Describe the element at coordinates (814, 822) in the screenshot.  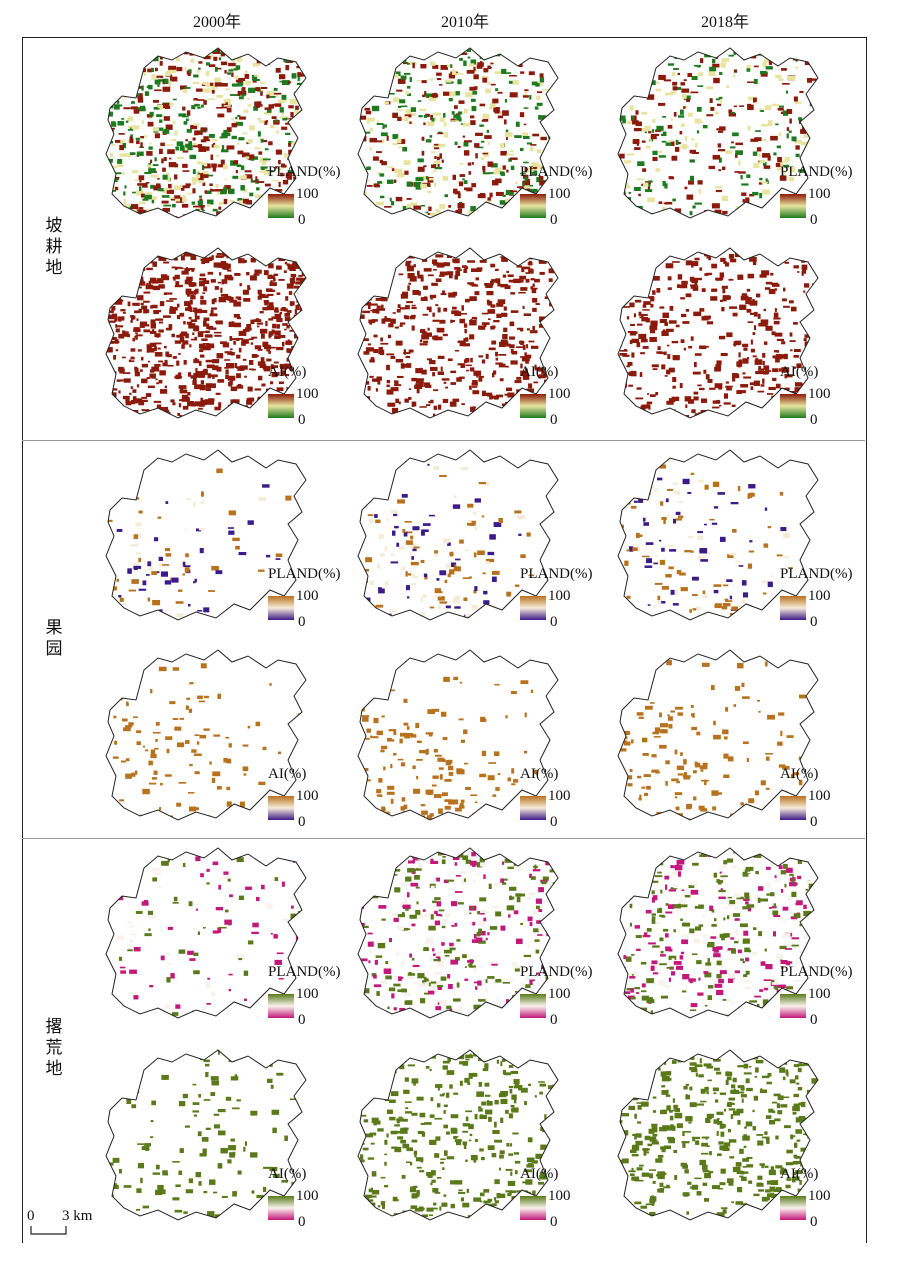
I see `legend-min-label: 0` at that location.